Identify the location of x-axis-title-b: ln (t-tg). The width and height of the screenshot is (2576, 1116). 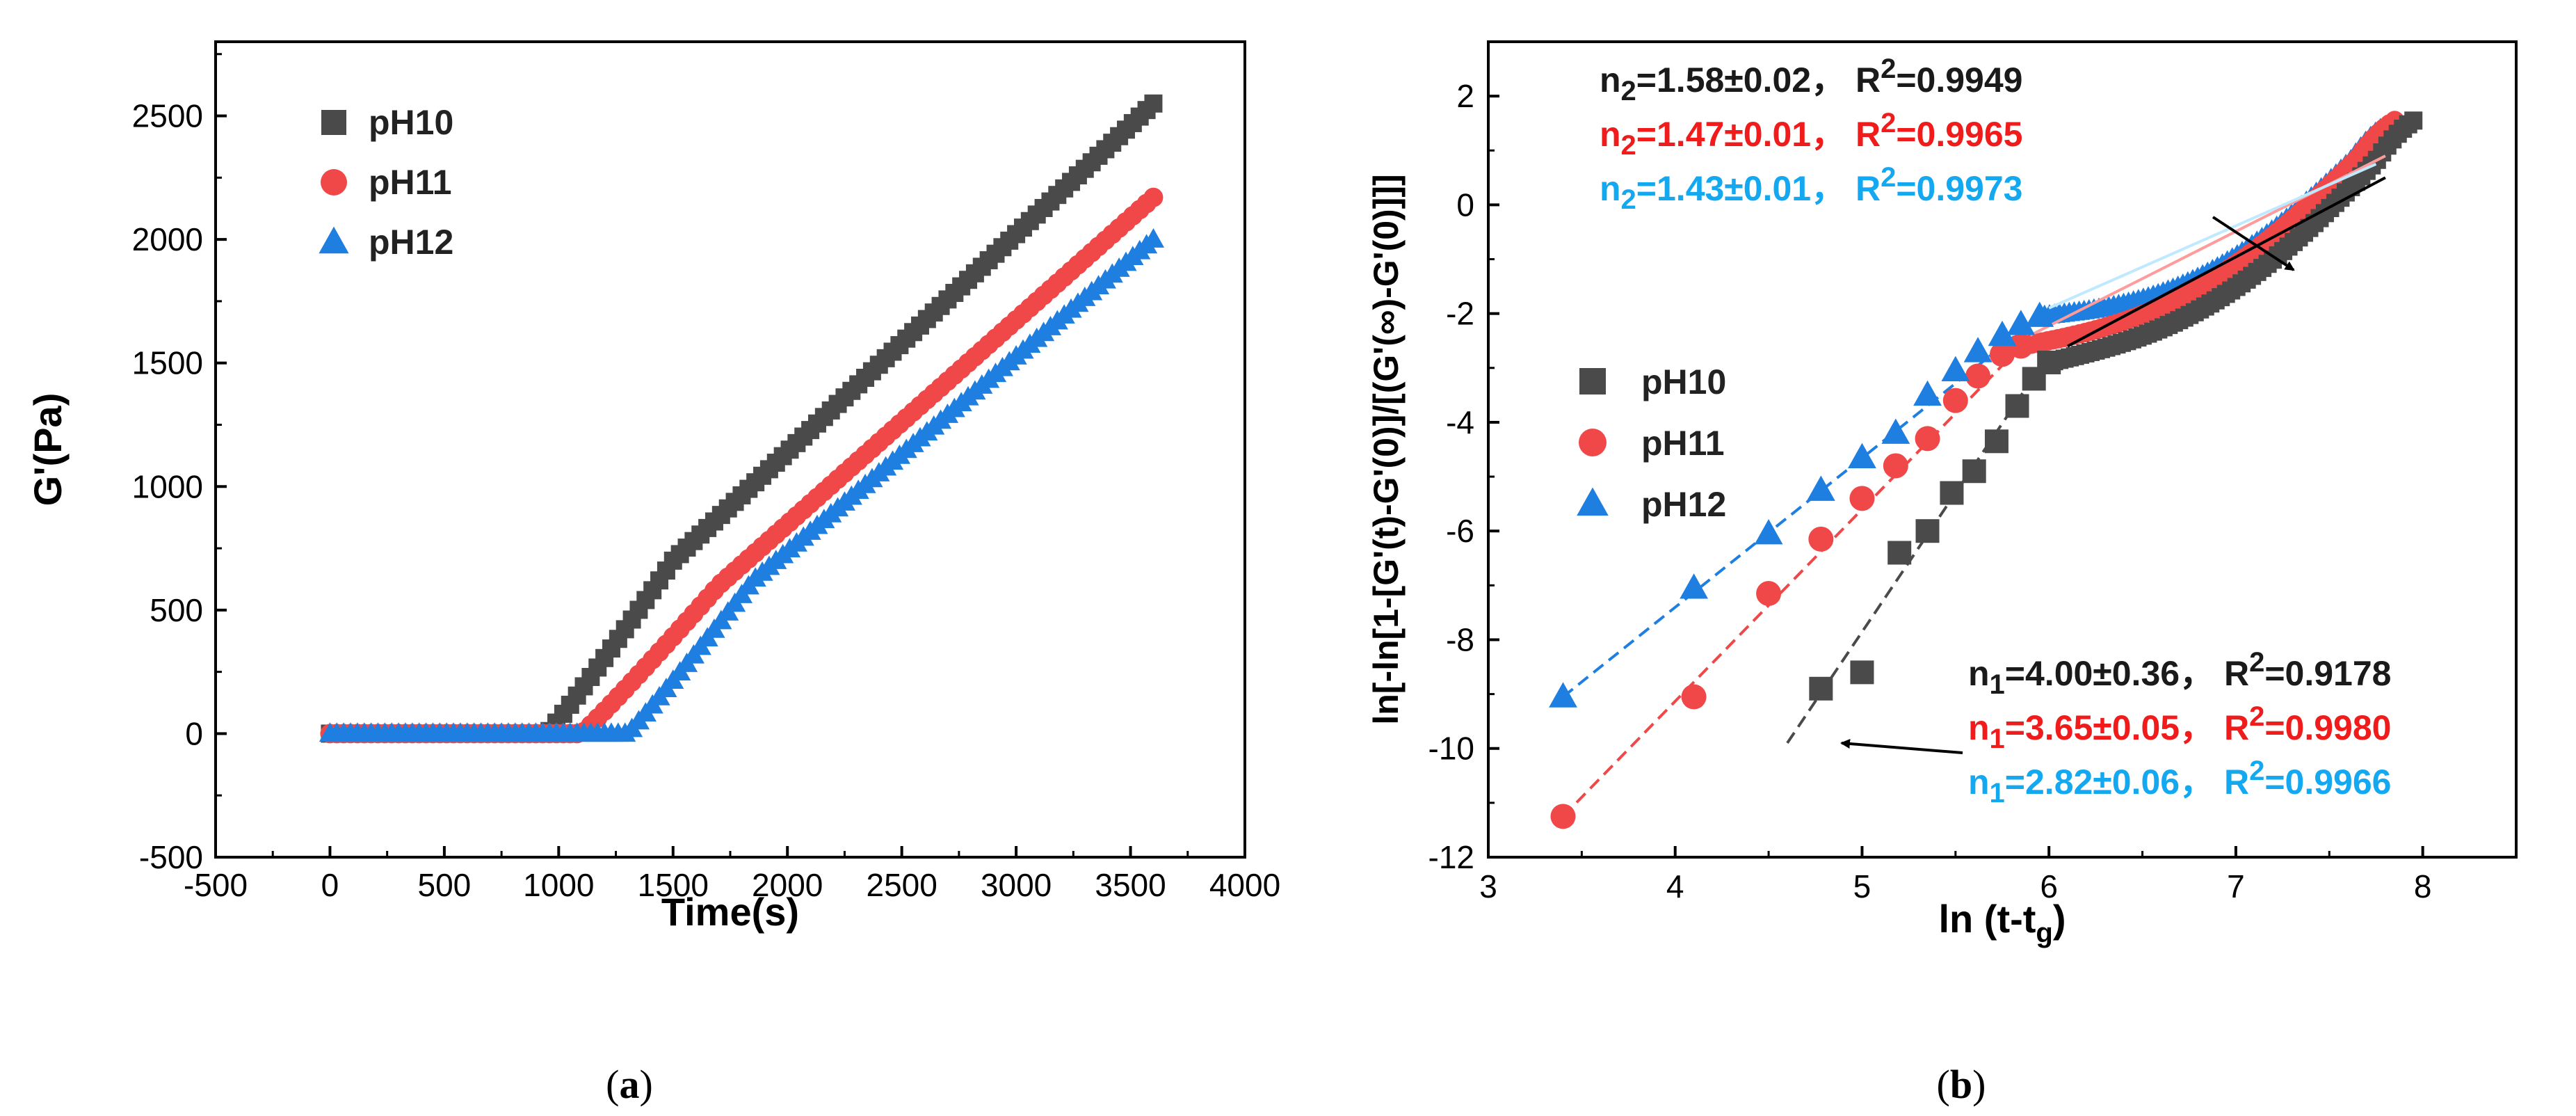
(2002, 922).